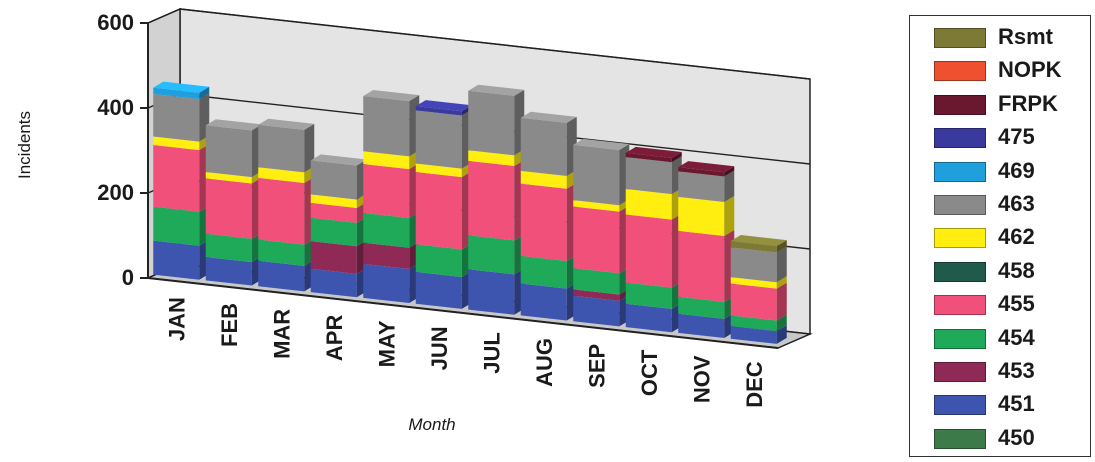 This screenshot has width=1095, height=462. What do you see at coordinates (1030, 70) in the screenshot?
I see `legend-label: NOPK` at bounding box center [1030, 70].